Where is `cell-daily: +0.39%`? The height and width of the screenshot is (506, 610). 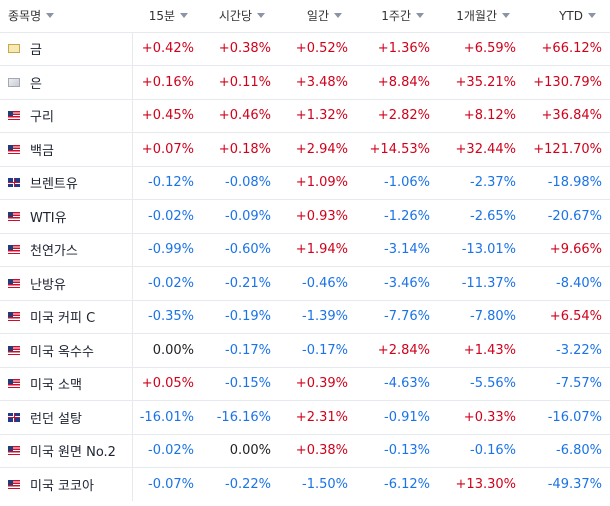
cell-daily: +0.39% is located at coordinates (321, 384).